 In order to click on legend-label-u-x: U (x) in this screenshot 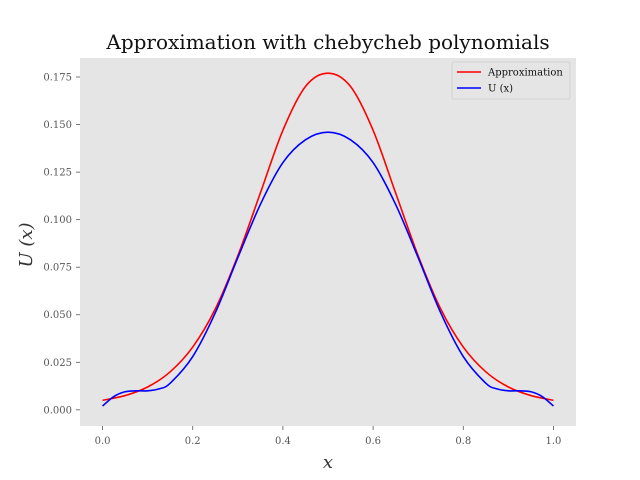, I will do `click(500, 89)`.